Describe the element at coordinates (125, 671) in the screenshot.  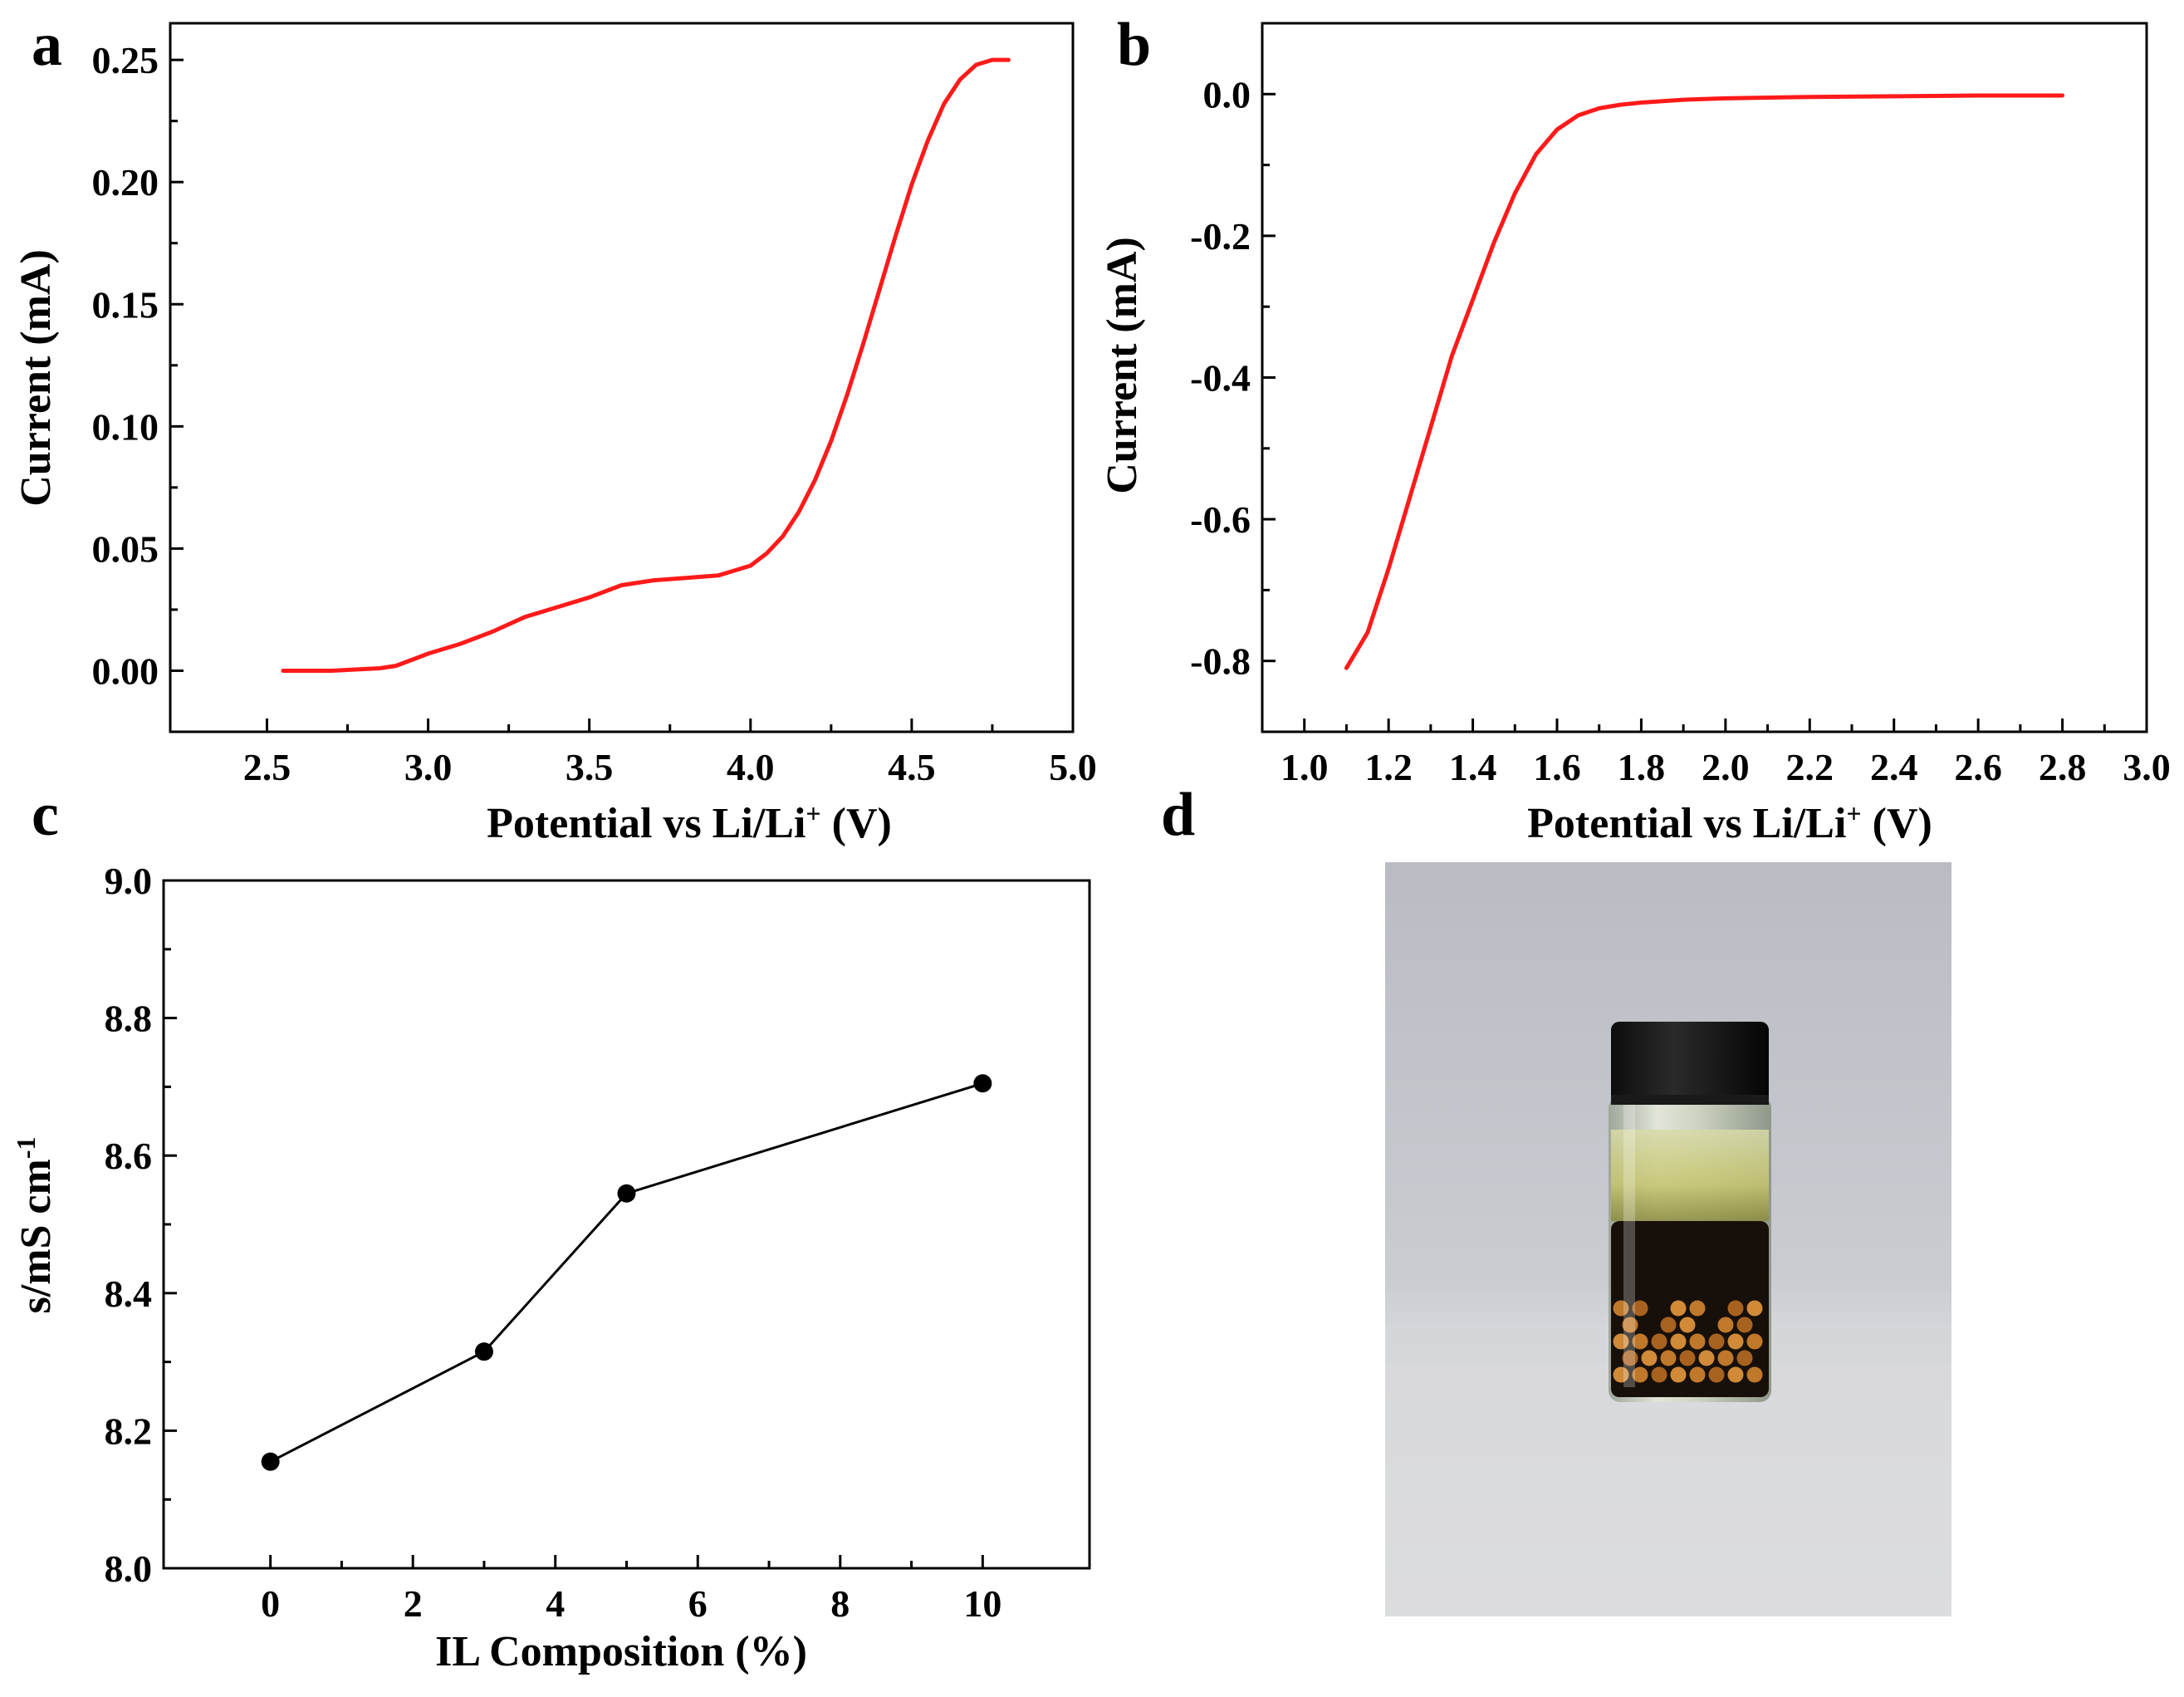
I see `y-tick-label: 0.00` at that location.